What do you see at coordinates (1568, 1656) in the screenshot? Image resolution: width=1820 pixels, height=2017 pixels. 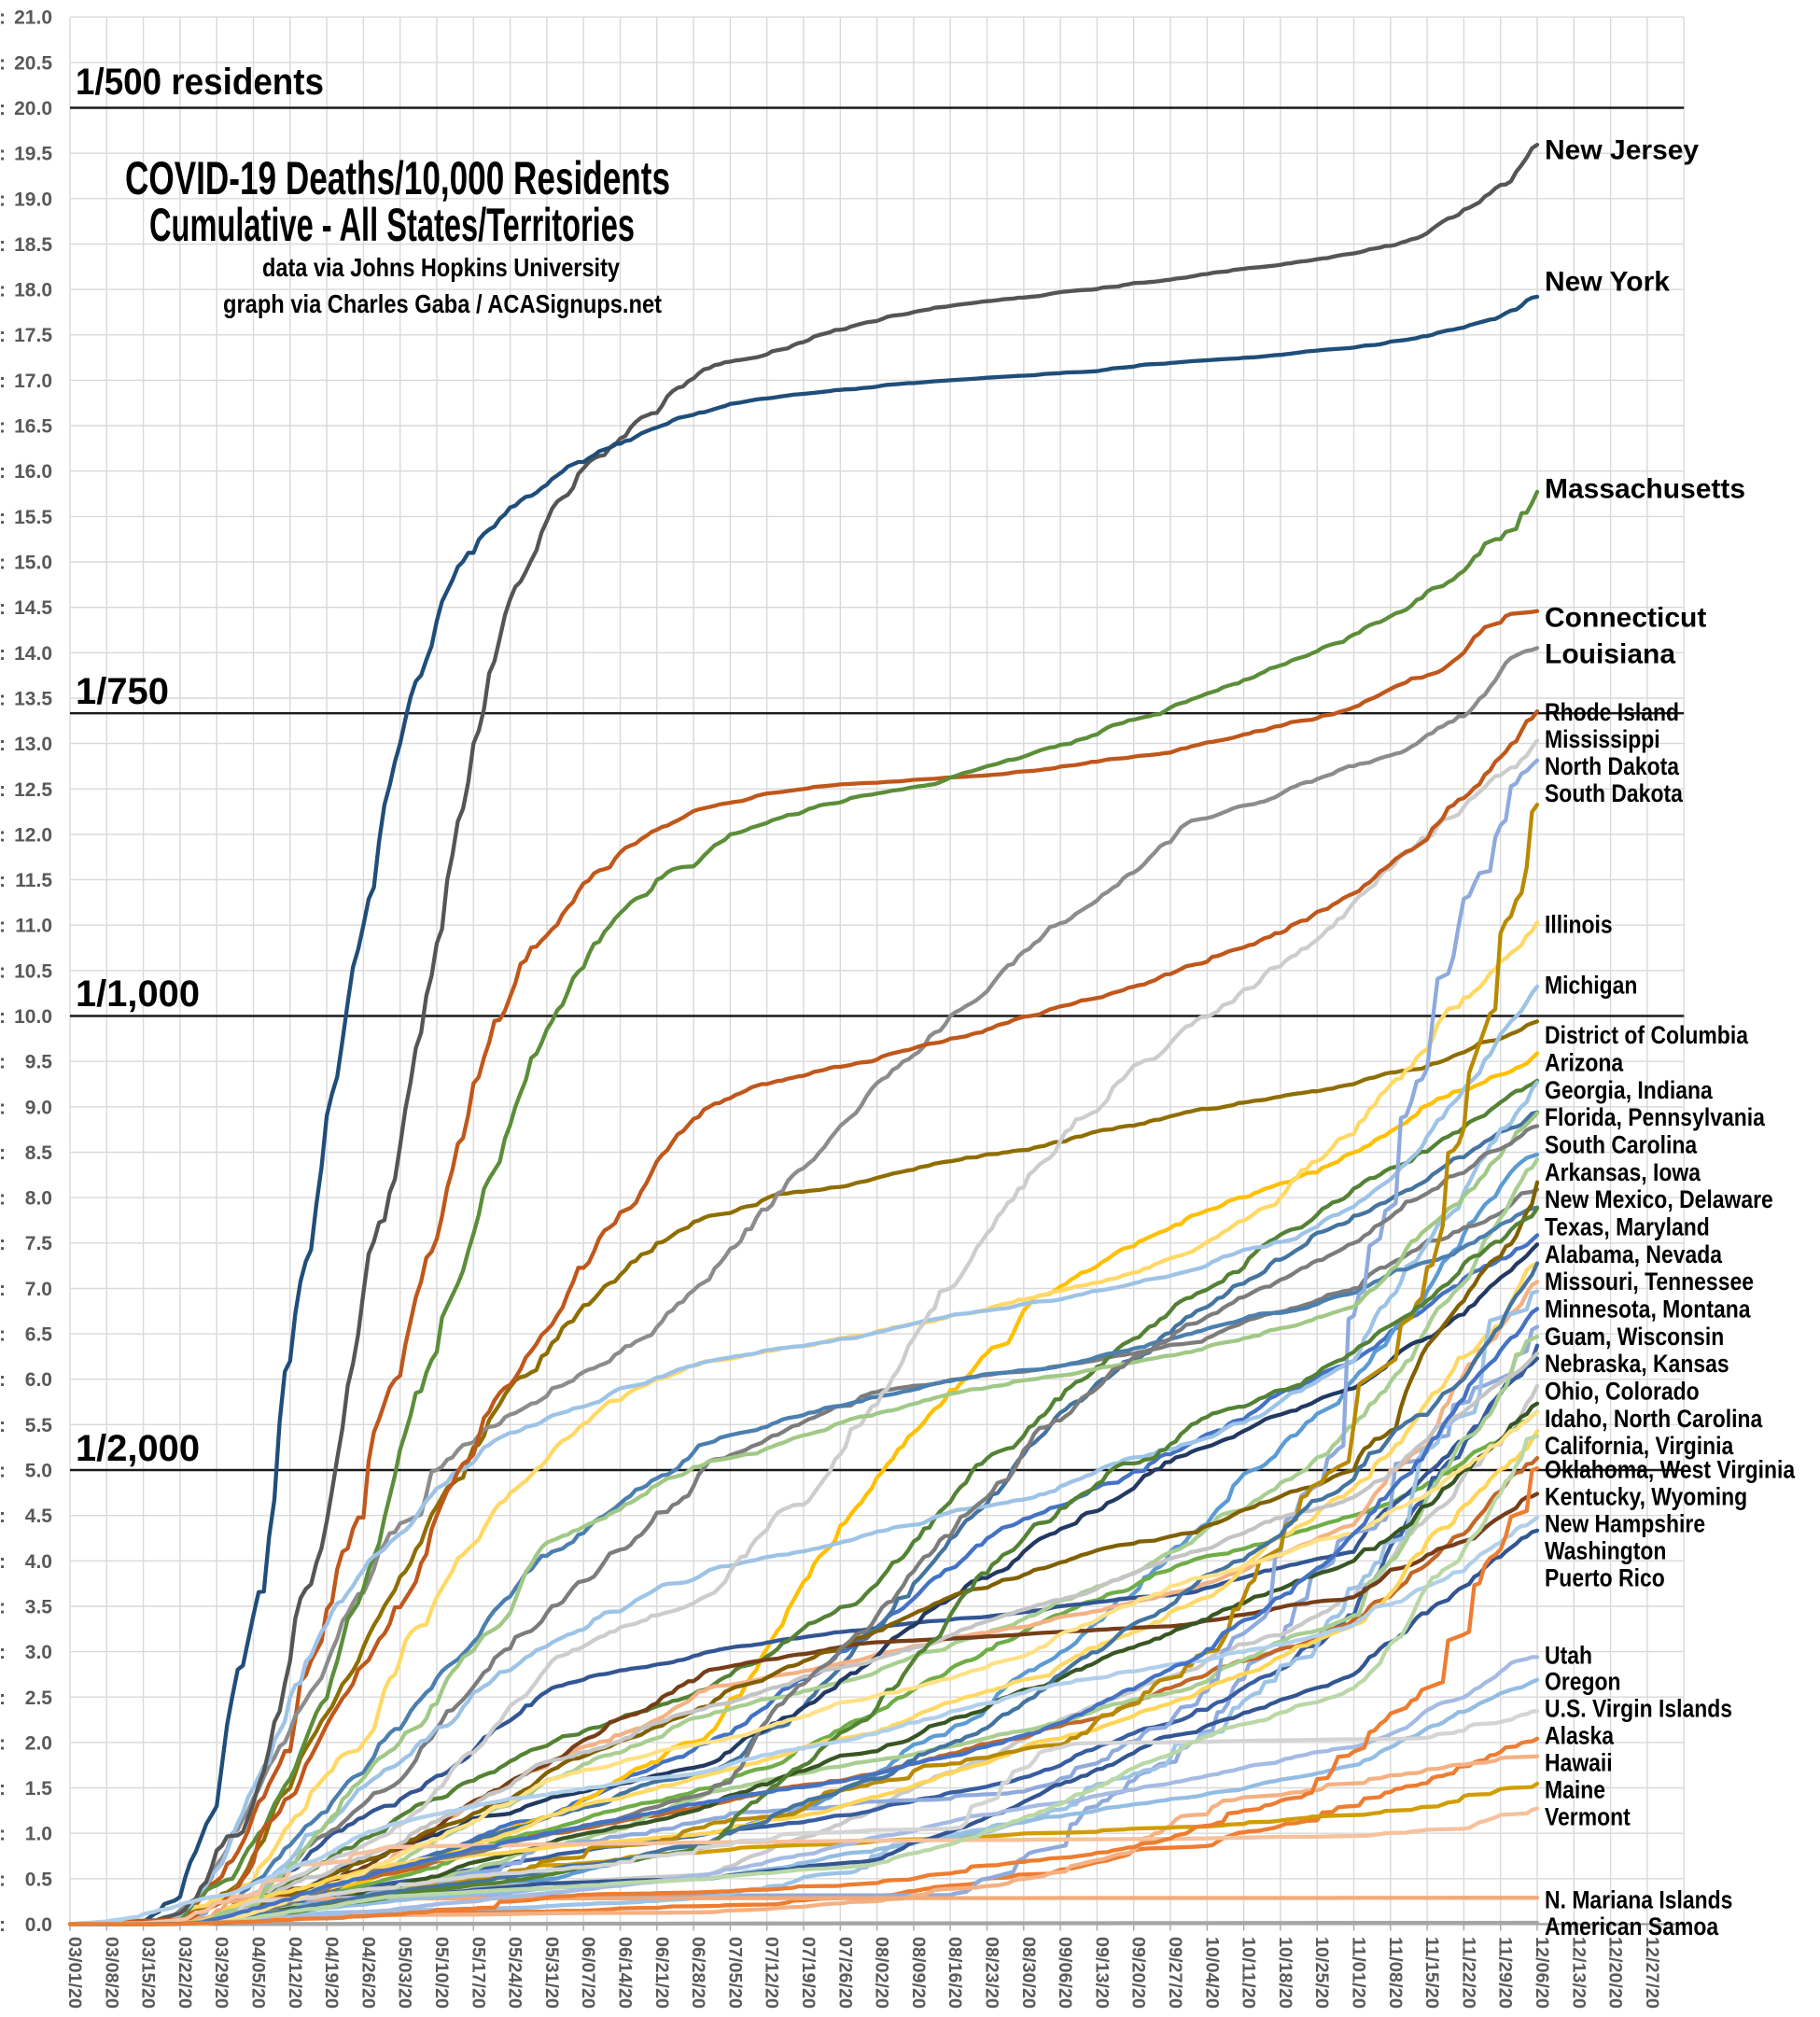 I see `svg-text: Utah` at bounding box center [1568, 1656].